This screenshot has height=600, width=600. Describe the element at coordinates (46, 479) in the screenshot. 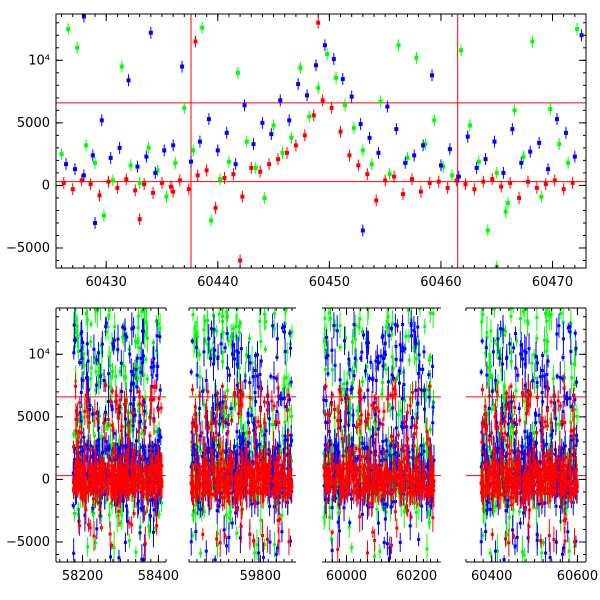

I see `bottom-y-tick-label: 0` at that location.